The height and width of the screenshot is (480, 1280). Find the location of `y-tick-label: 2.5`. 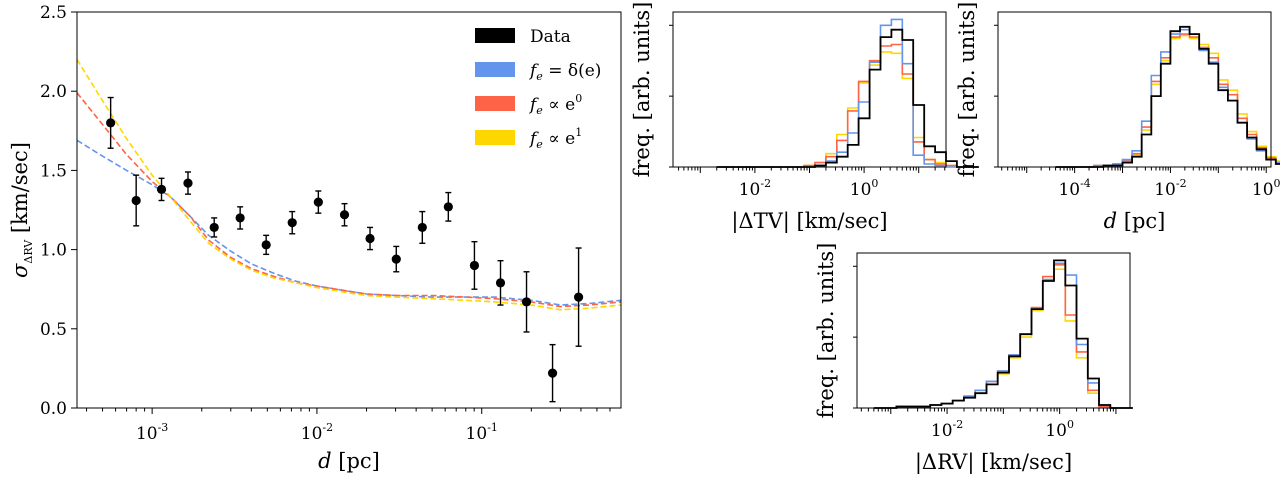

y-tick-label: 2.5 is located at coordinates (53, 13).